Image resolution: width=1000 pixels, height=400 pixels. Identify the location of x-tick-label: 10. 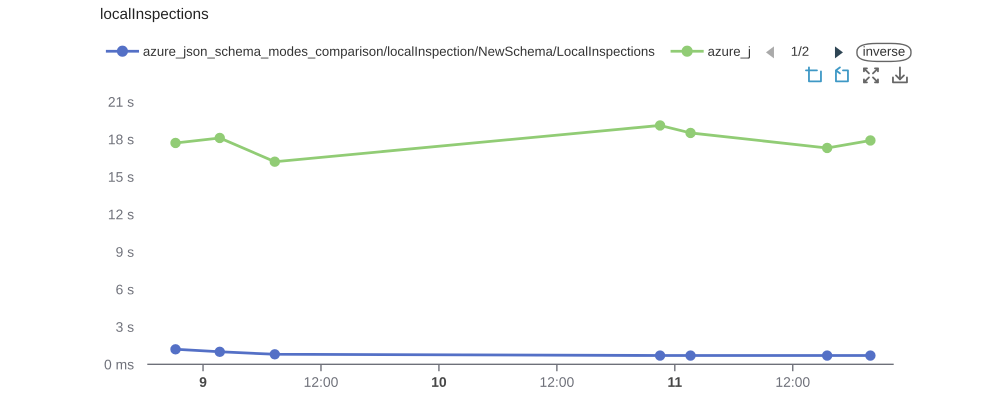
(439, 382).